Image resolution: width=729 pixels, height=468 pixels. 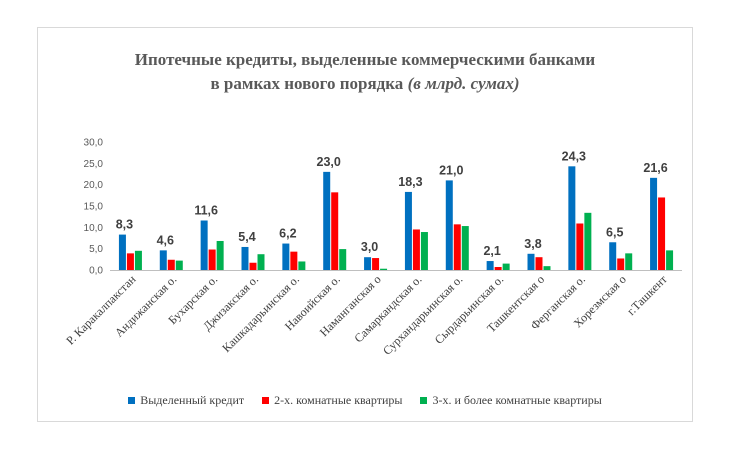 I want to click on category-label: г.Ташкент, so click(x=647, y=295).